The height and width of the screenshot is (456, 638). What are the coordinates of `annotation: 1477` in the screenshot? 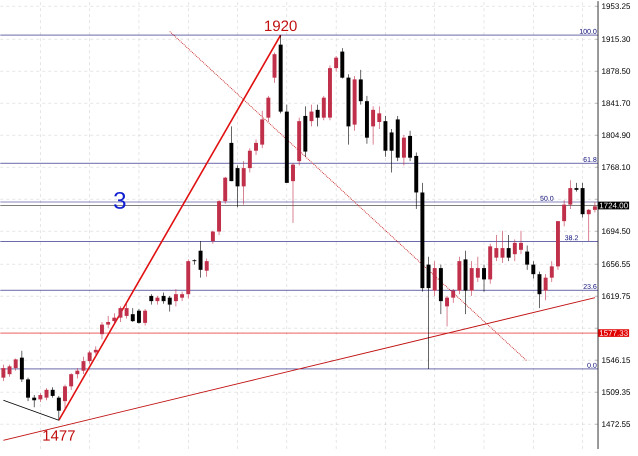 It's located at (59, 435).